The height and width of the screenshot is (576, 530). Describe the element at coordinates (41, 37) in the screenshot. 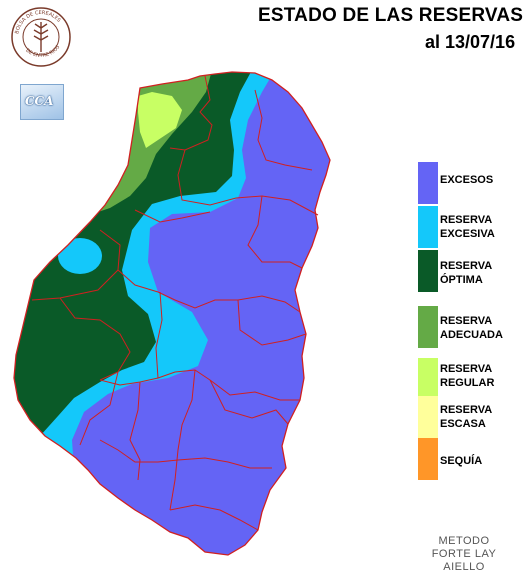

I see `bolsa-cereales-seal-logo: BOLSA DE CEREALES DE ENTRE RIOS` at that location.